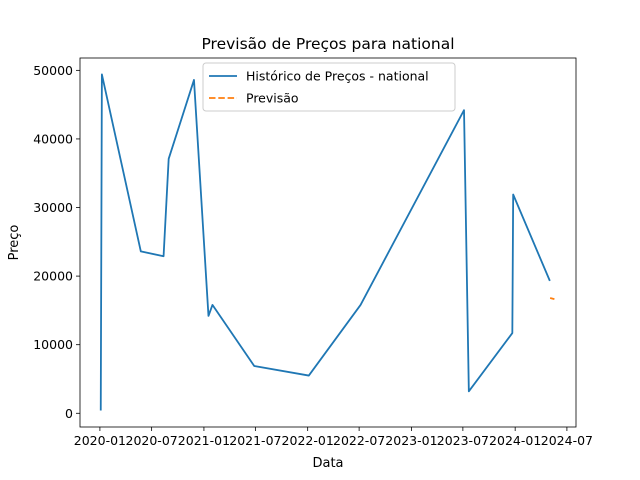 The image size is (640, 480). Describe the element at coordinates (359, 440) in the screenshot. I see `x-tick-label: 2022-07` at that location.